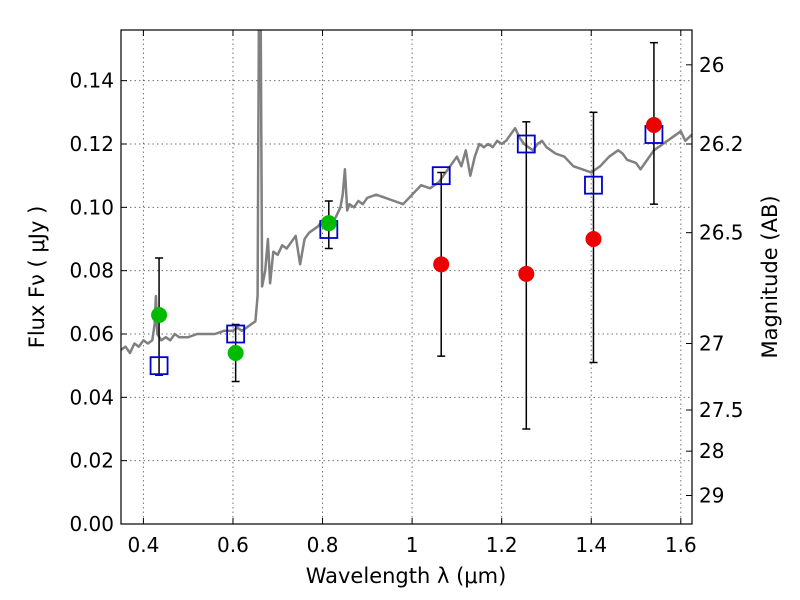 This screenshot has width=800, height=600. Describe the element at coordinates (711, 451) in the screenshot. I see `right-tick-label: 28` at that location.